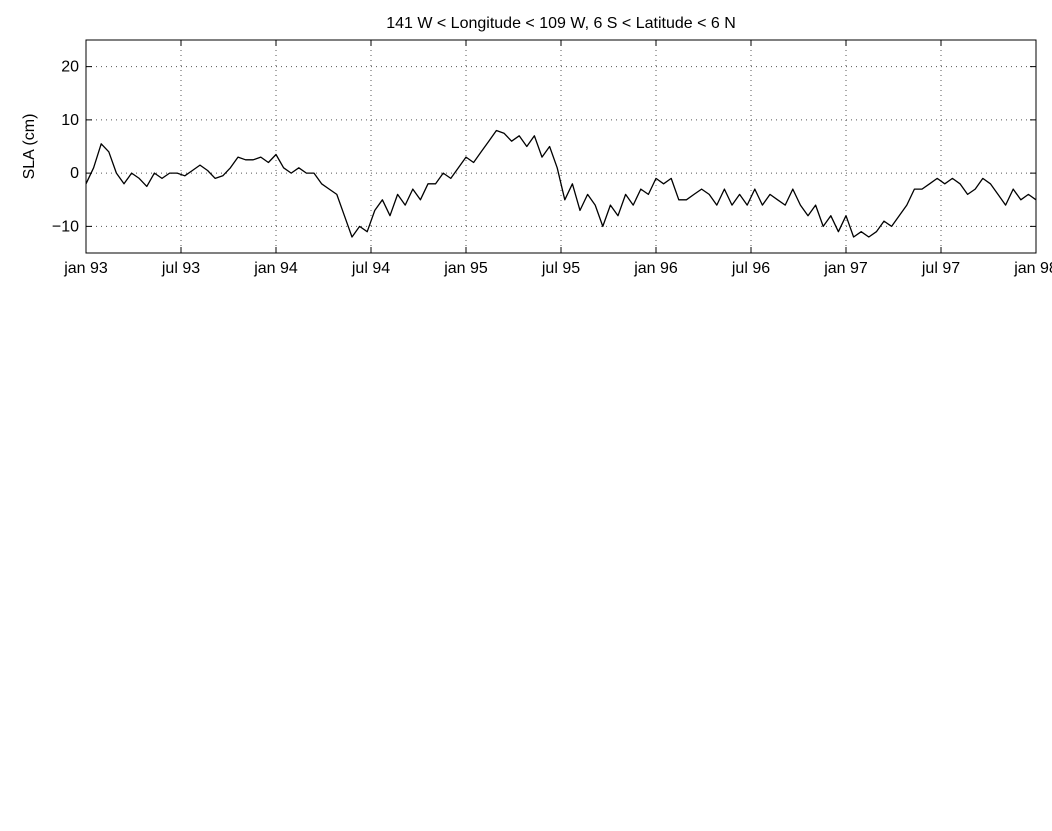  What do you see at coordinates (370, 268) in the screenshot?
I see `x-tick-label: jul 94` at bounding box center [370, 268].